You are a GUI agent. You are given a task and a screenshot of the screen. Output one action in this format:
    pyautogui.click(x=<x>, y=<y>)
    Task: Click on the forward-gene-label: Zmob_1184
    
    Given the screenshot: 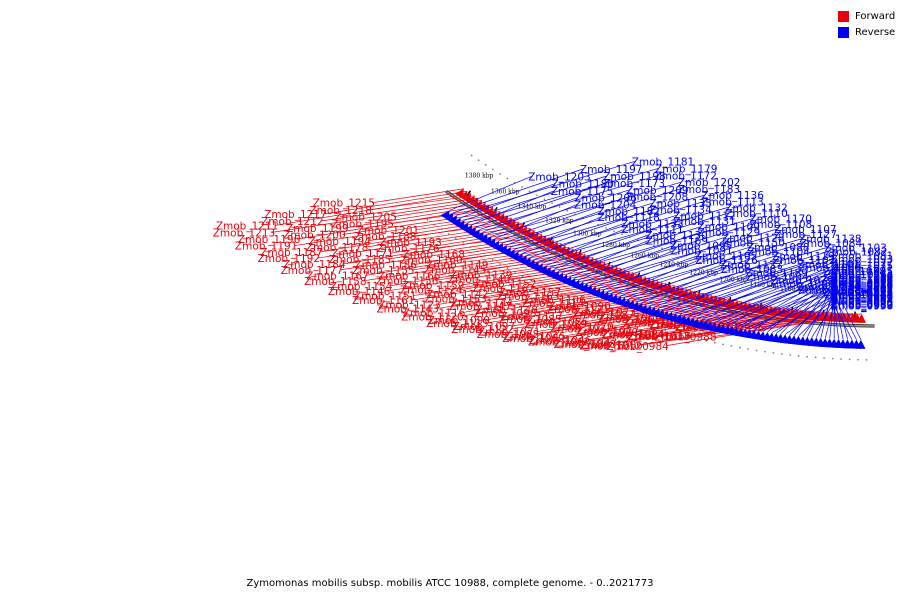 What is the action you would take?
    pyautogui.click(x=314, y=265)
    